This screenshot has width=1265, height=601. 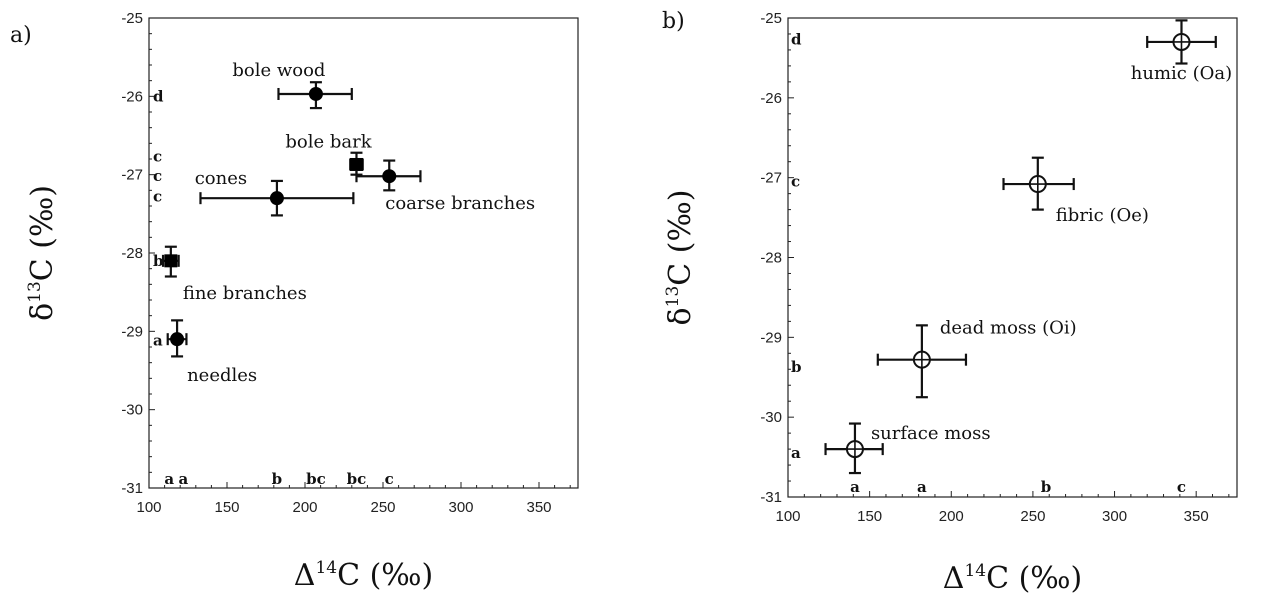 What do you see at coordinates (212, 353) in the screenshot?
I see `data-point: needles` at bounding box center [212, 353].